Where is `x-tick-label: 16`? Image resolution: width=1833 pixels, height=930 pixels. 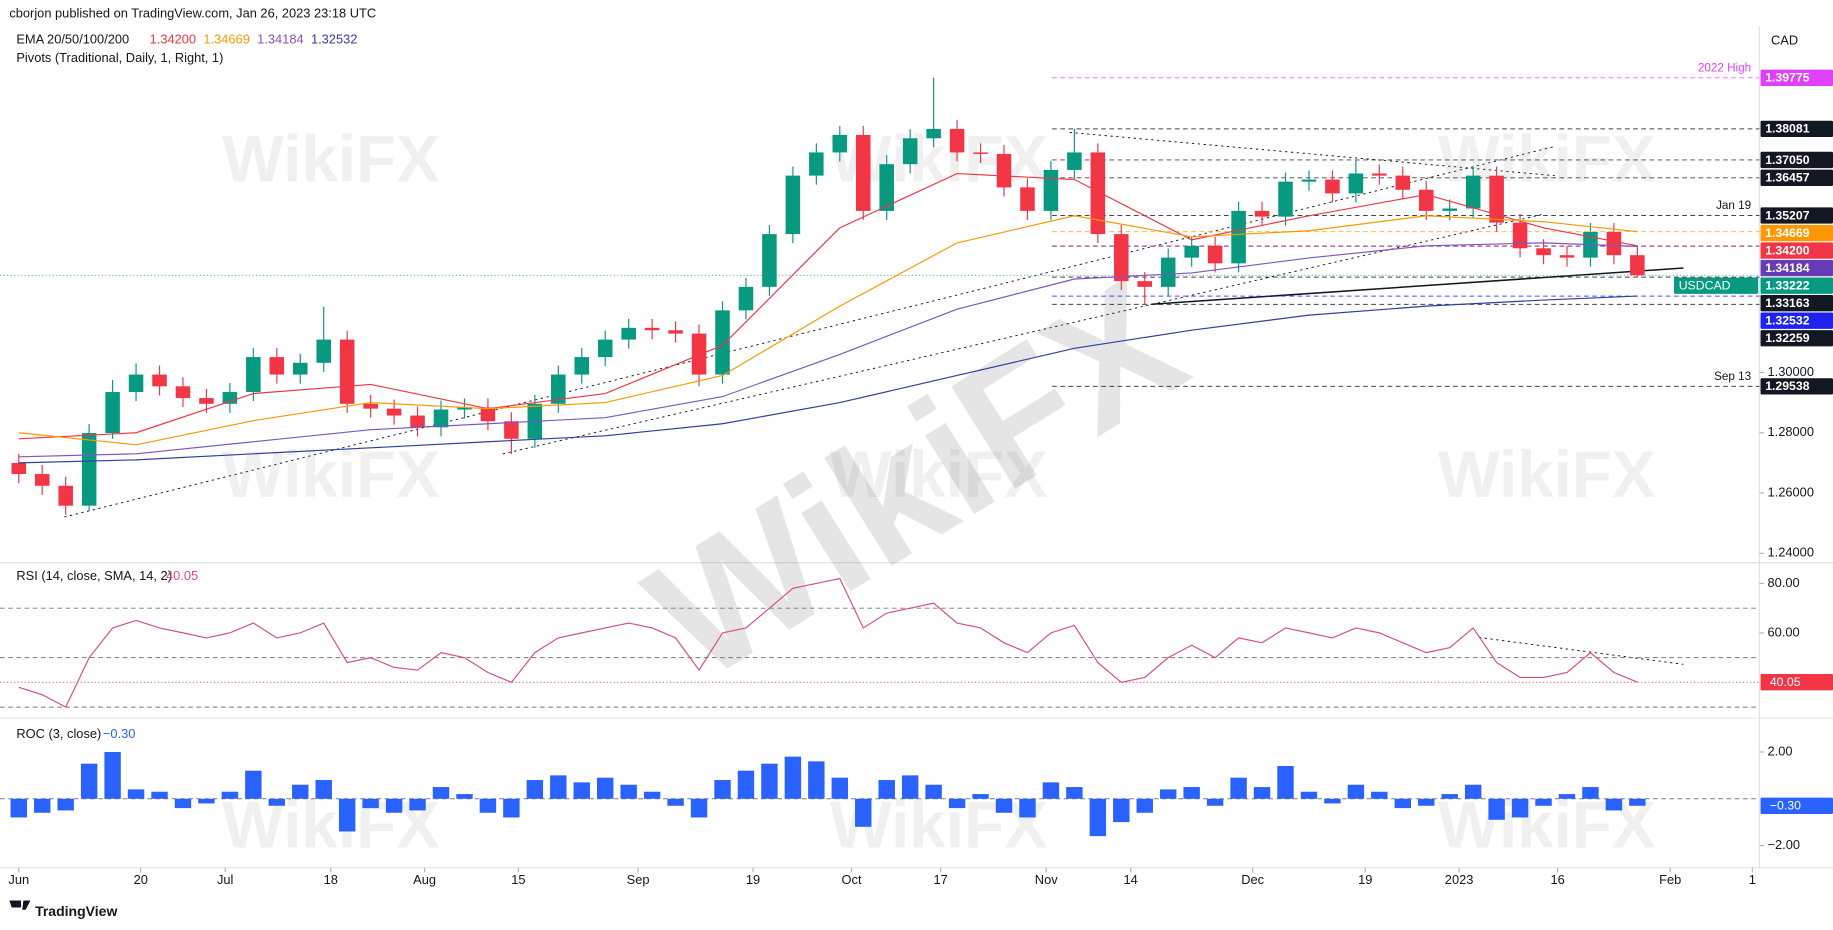
x-tick-label: 16 is located at coordinates (1557, 879).